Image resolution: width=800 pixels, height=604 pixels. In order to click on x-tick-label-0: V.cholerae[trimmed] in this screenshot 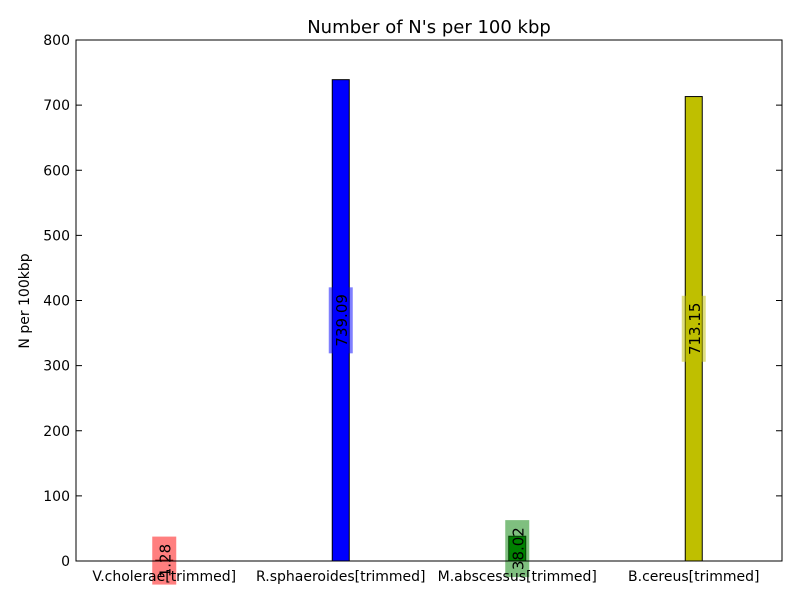, I will do `click(164, 577)`.